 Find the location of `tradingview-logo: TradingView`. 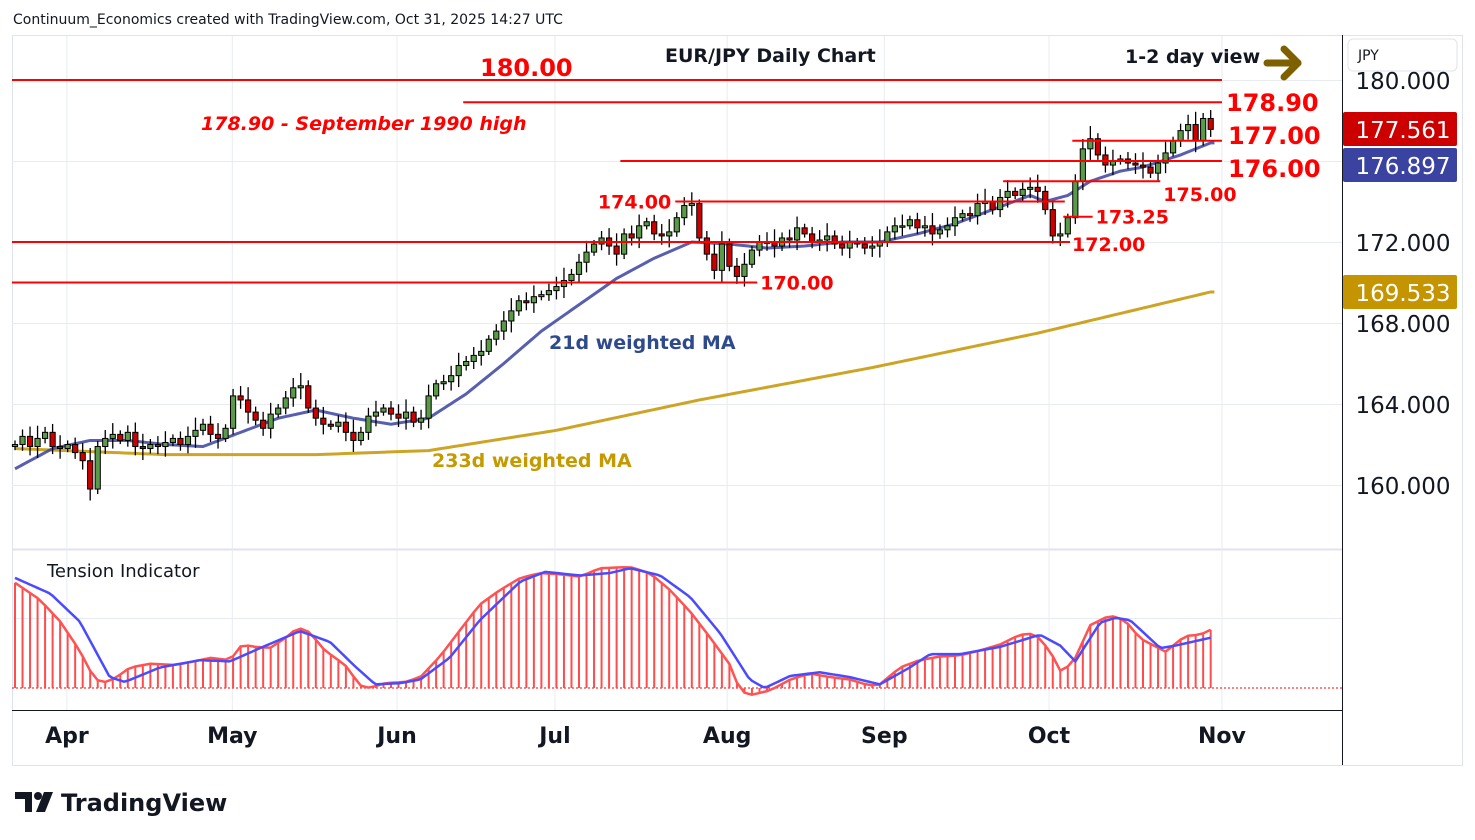

tradingview-logo: TradingView is located at coordinates (121, 803).